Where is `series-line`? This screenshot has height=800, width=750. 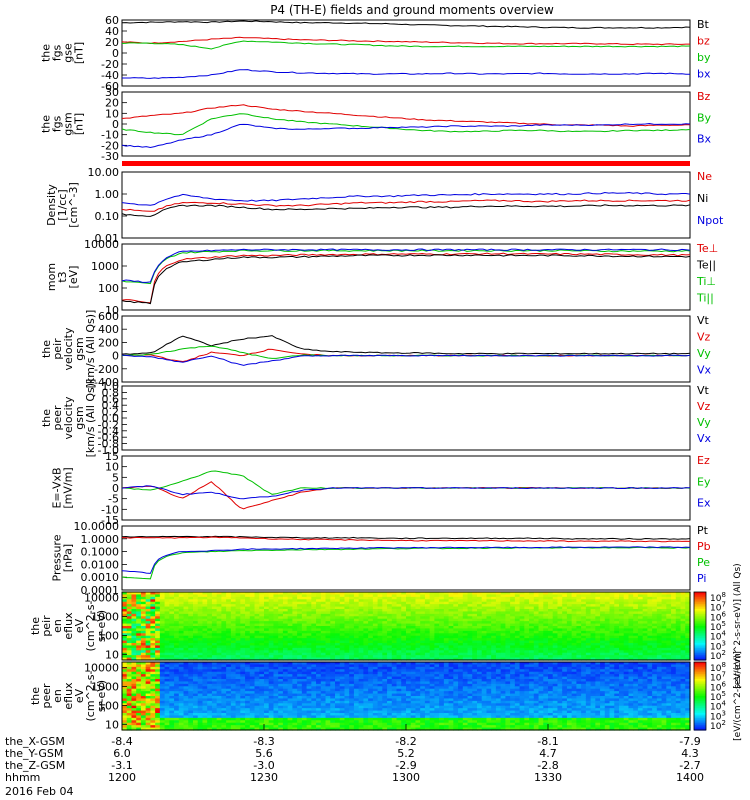 series-line is located at coordinates (406, 135).